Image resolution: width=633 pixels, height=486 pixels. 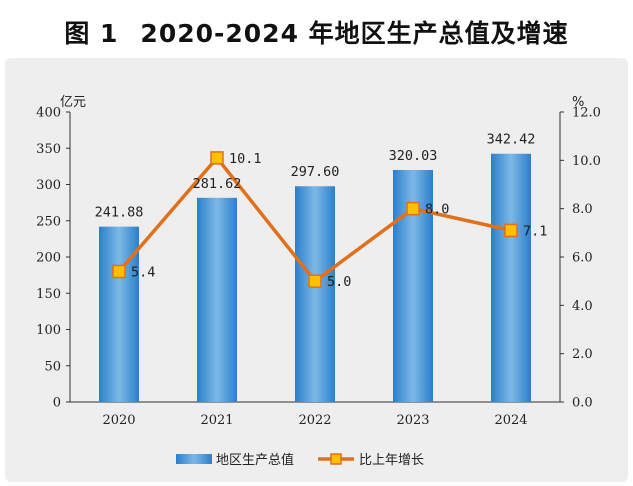 I want to click on figure-number: 图 1, so click(x=91, y=33).